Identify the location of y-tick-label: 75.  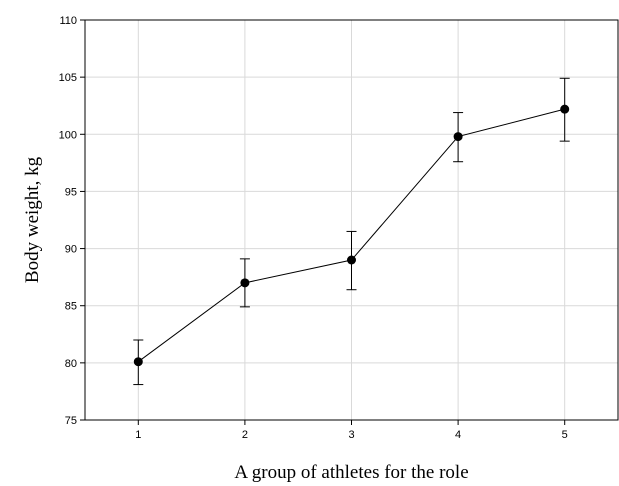
(71, 421).